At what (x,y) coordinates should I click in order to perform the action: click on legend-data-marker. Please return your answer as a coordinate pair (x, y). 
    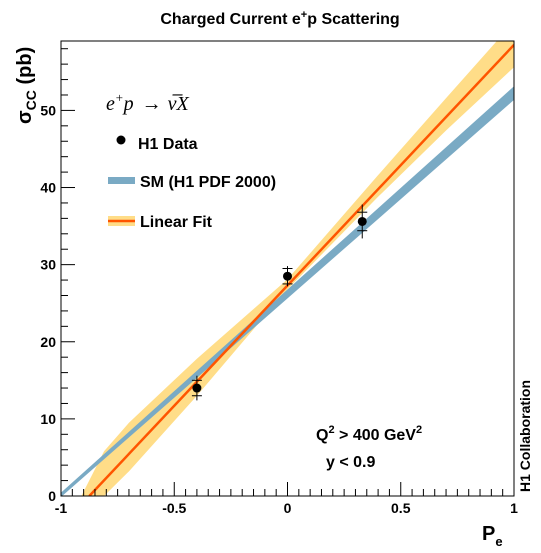
    Looking at the image, I should click on (121, 140).